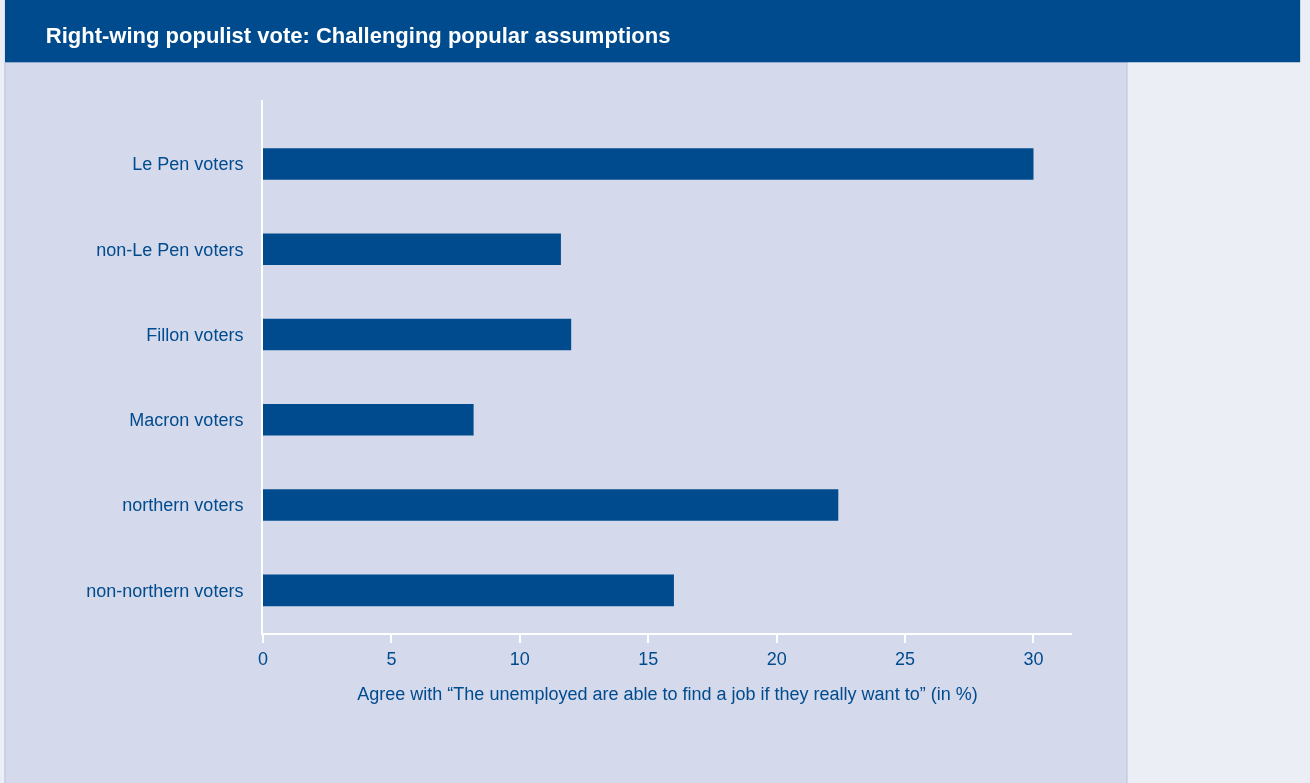 The image size is (1310, 783). What do you see at coordinates (905, 658) in the screenshot?
I see `x-tick-label: 25` at bounding box center [905, 658].